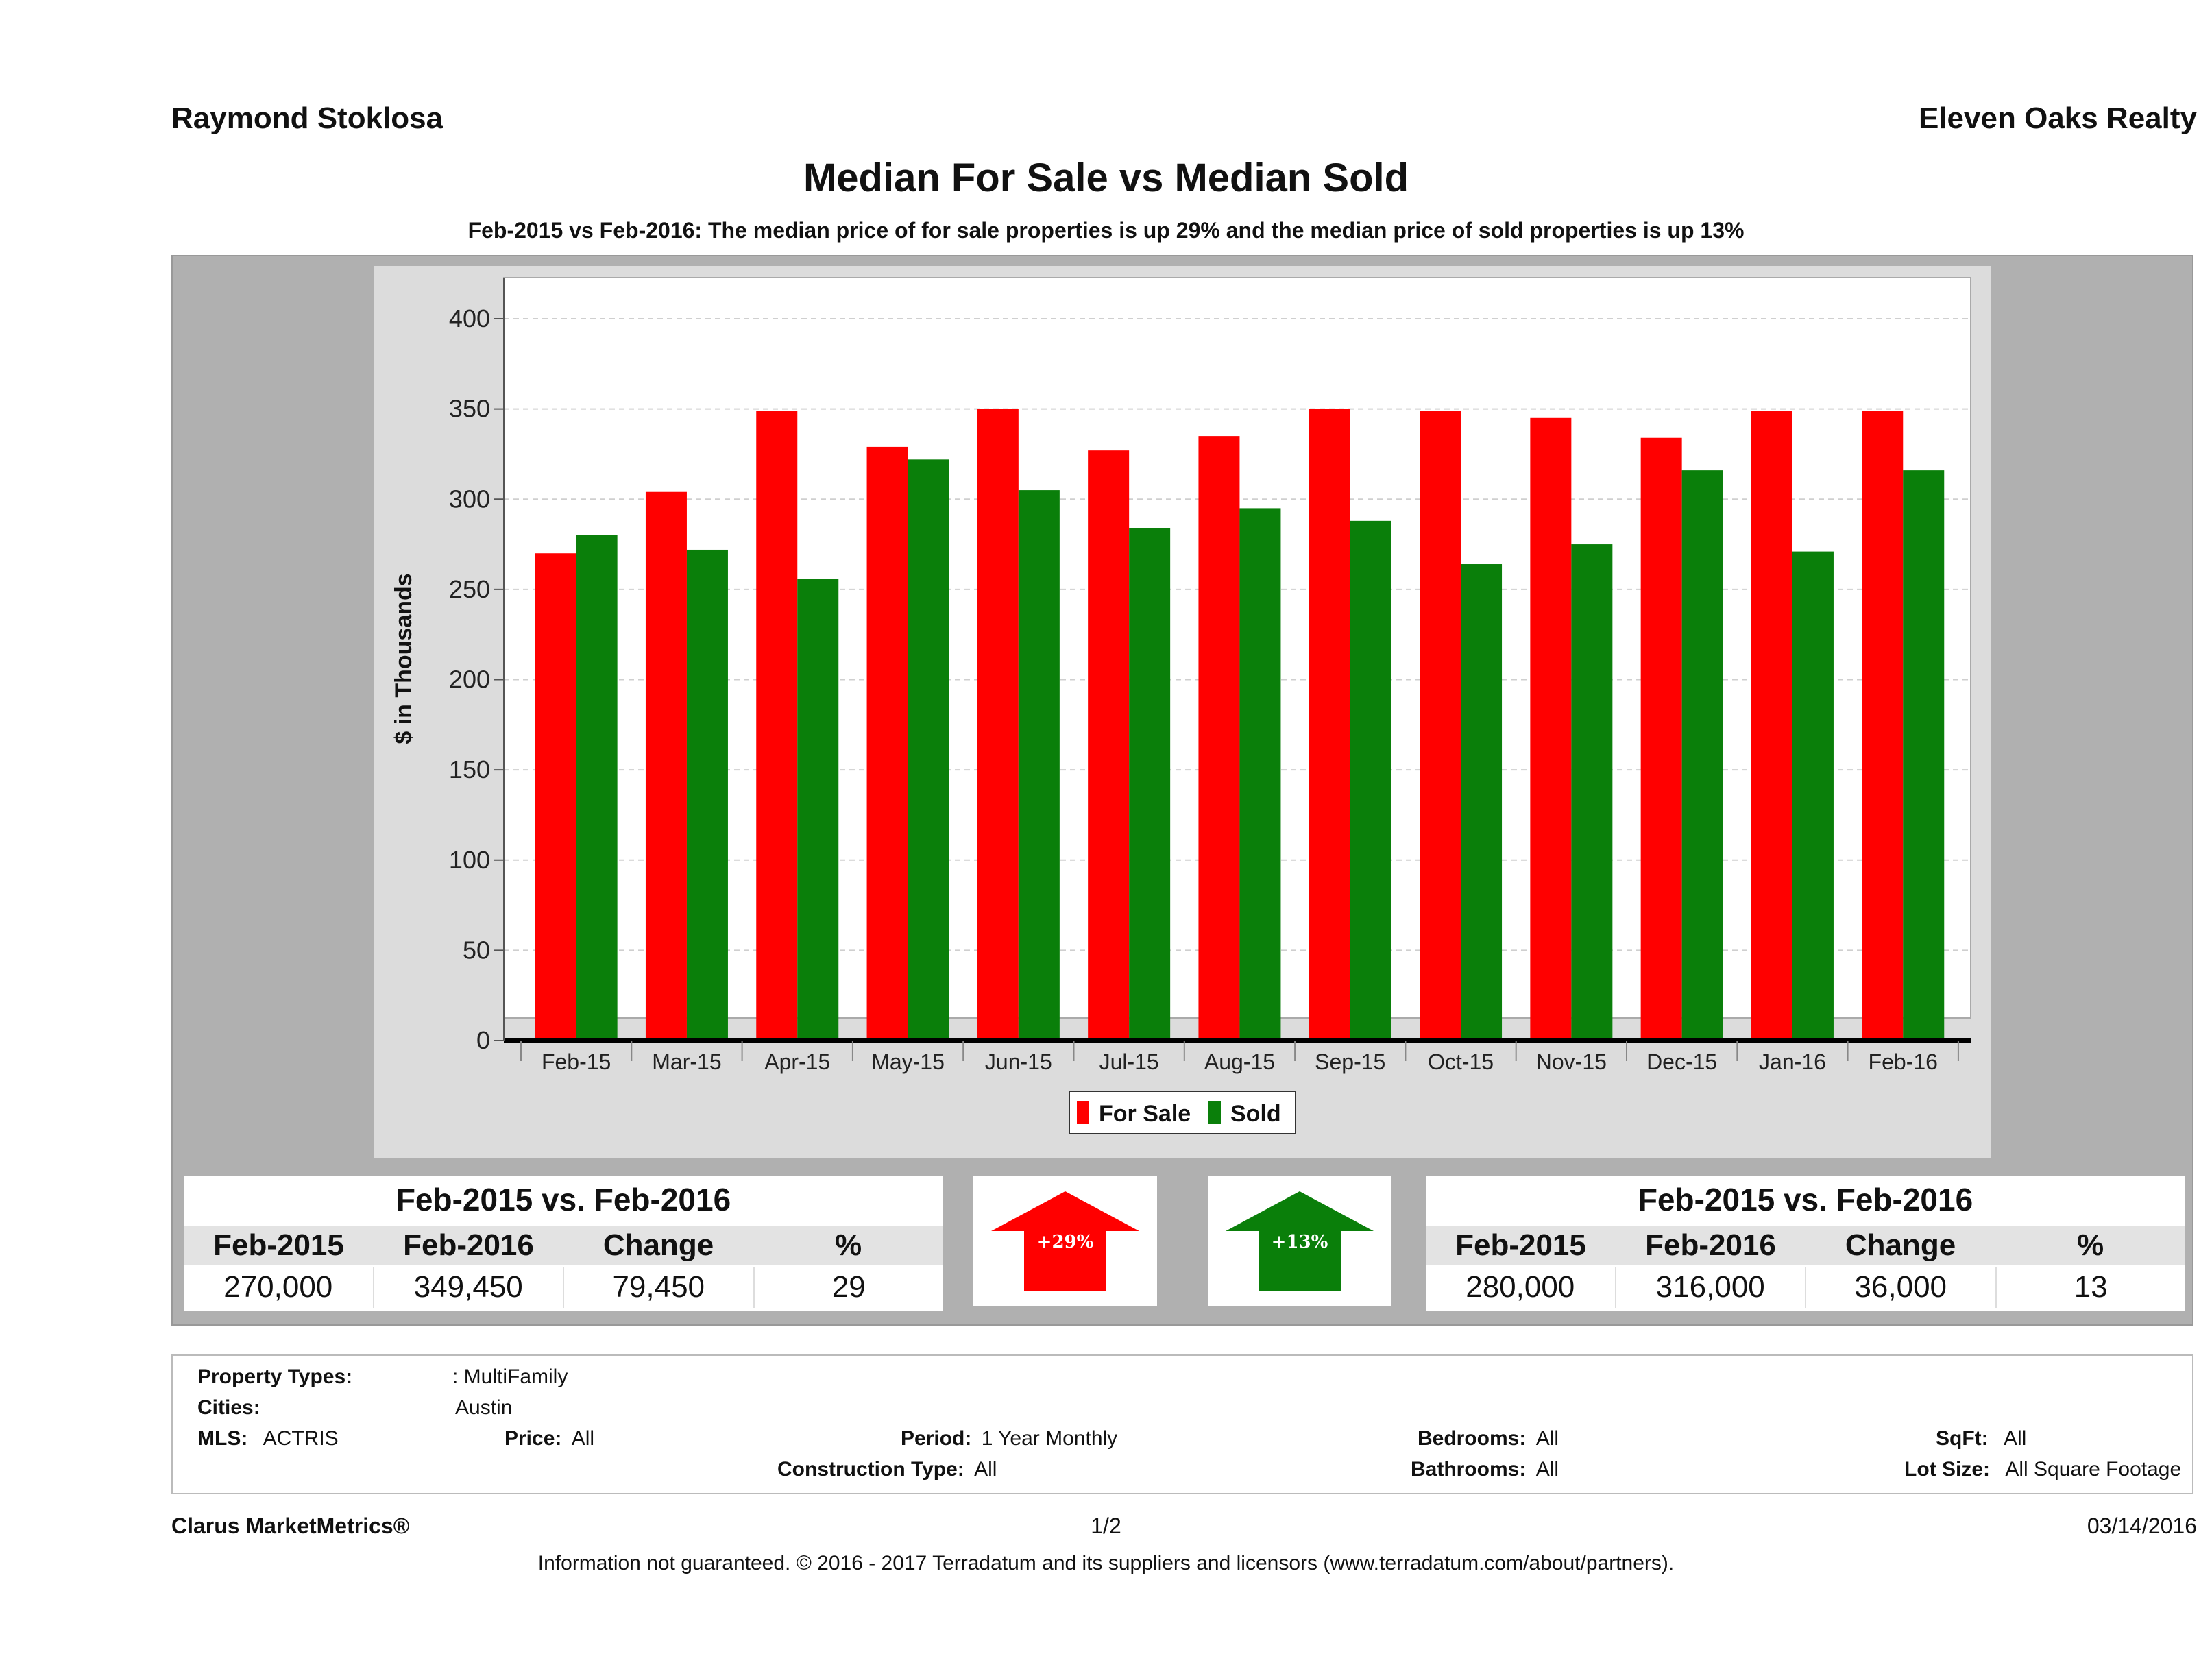 This screenshot has width=2212, height=1678. I want to click on lot-size-value: All Square Footage, so click(2093, 1470).